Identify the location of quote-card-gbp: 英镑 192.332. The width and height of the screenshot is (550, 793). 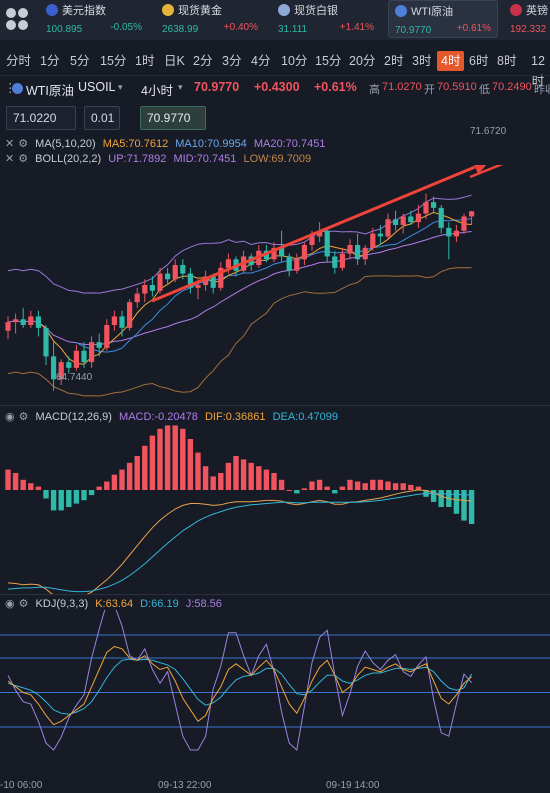
(527, 19).